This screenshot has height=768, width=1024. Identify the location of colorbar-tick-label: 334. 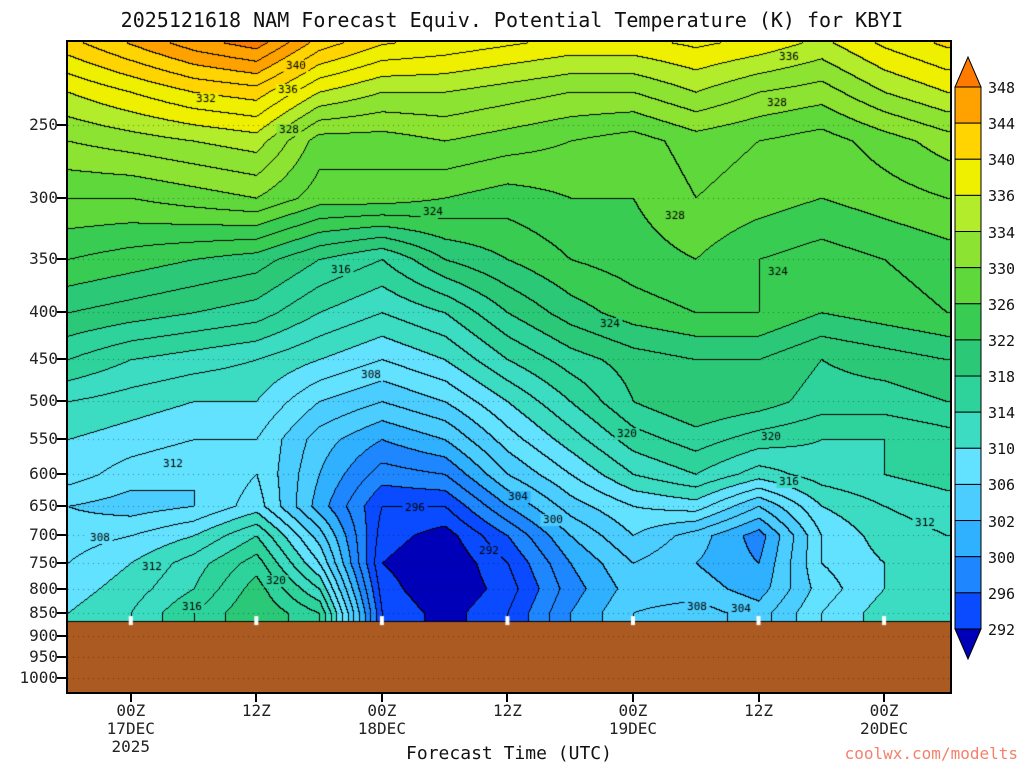
(1002, 232).